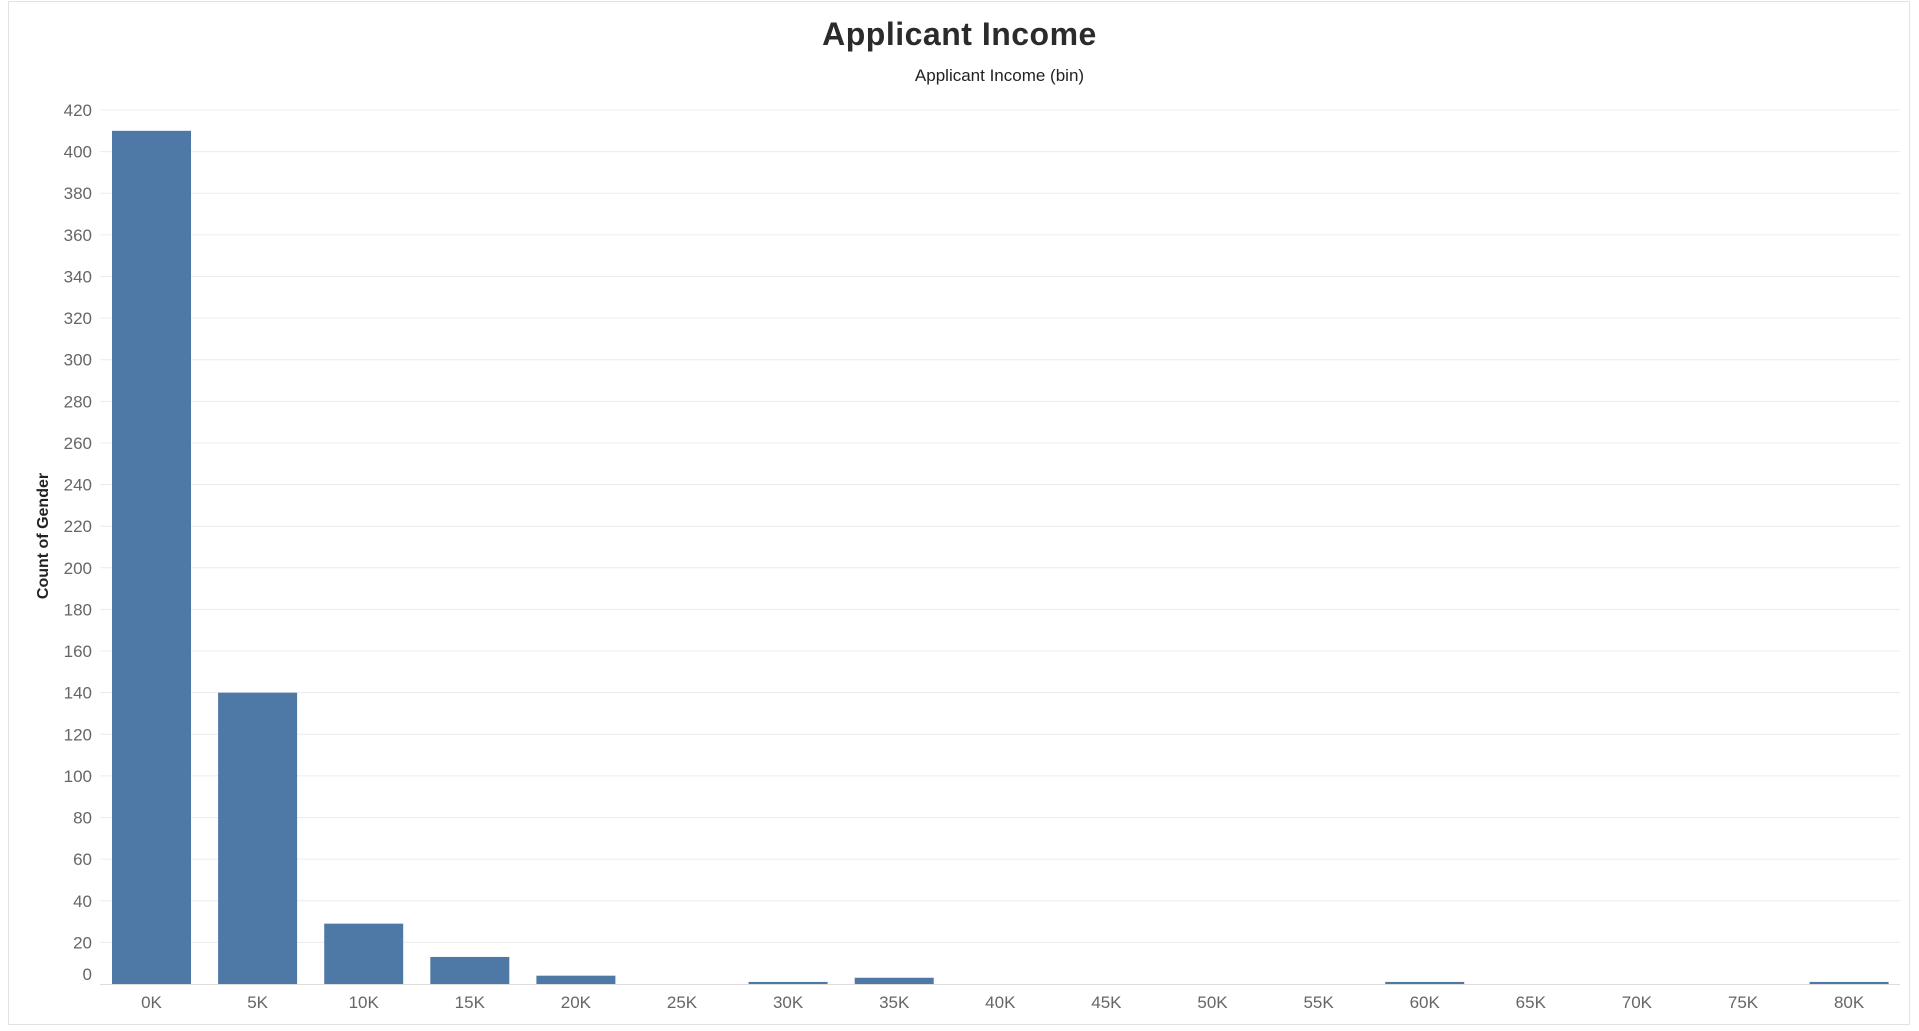 This screenshot has height=1031, width=1919. What do you see at coordinates (78, 235) in the screenshot?
I see `y-tick-label: 360` at bounding box center [78, 235].